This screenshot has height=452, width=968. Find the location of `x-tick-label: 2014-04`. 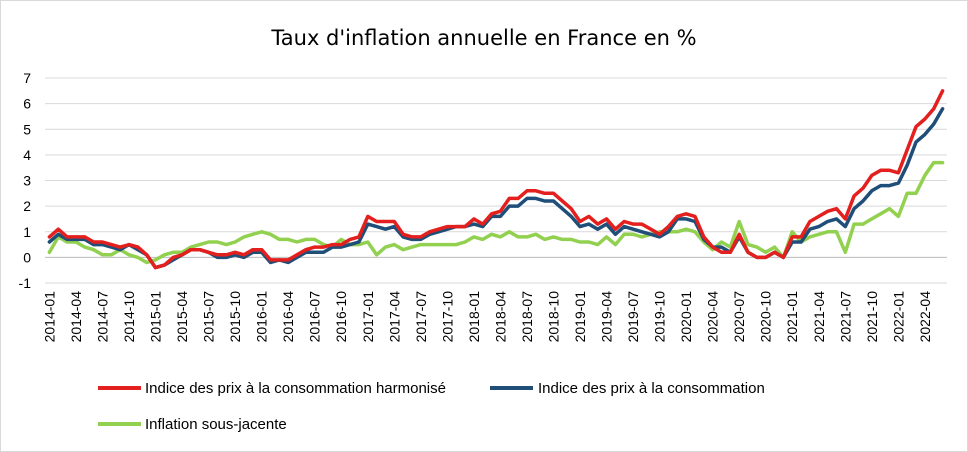

x-tick-label: 2014-04 is located at coordinates (76, 317).